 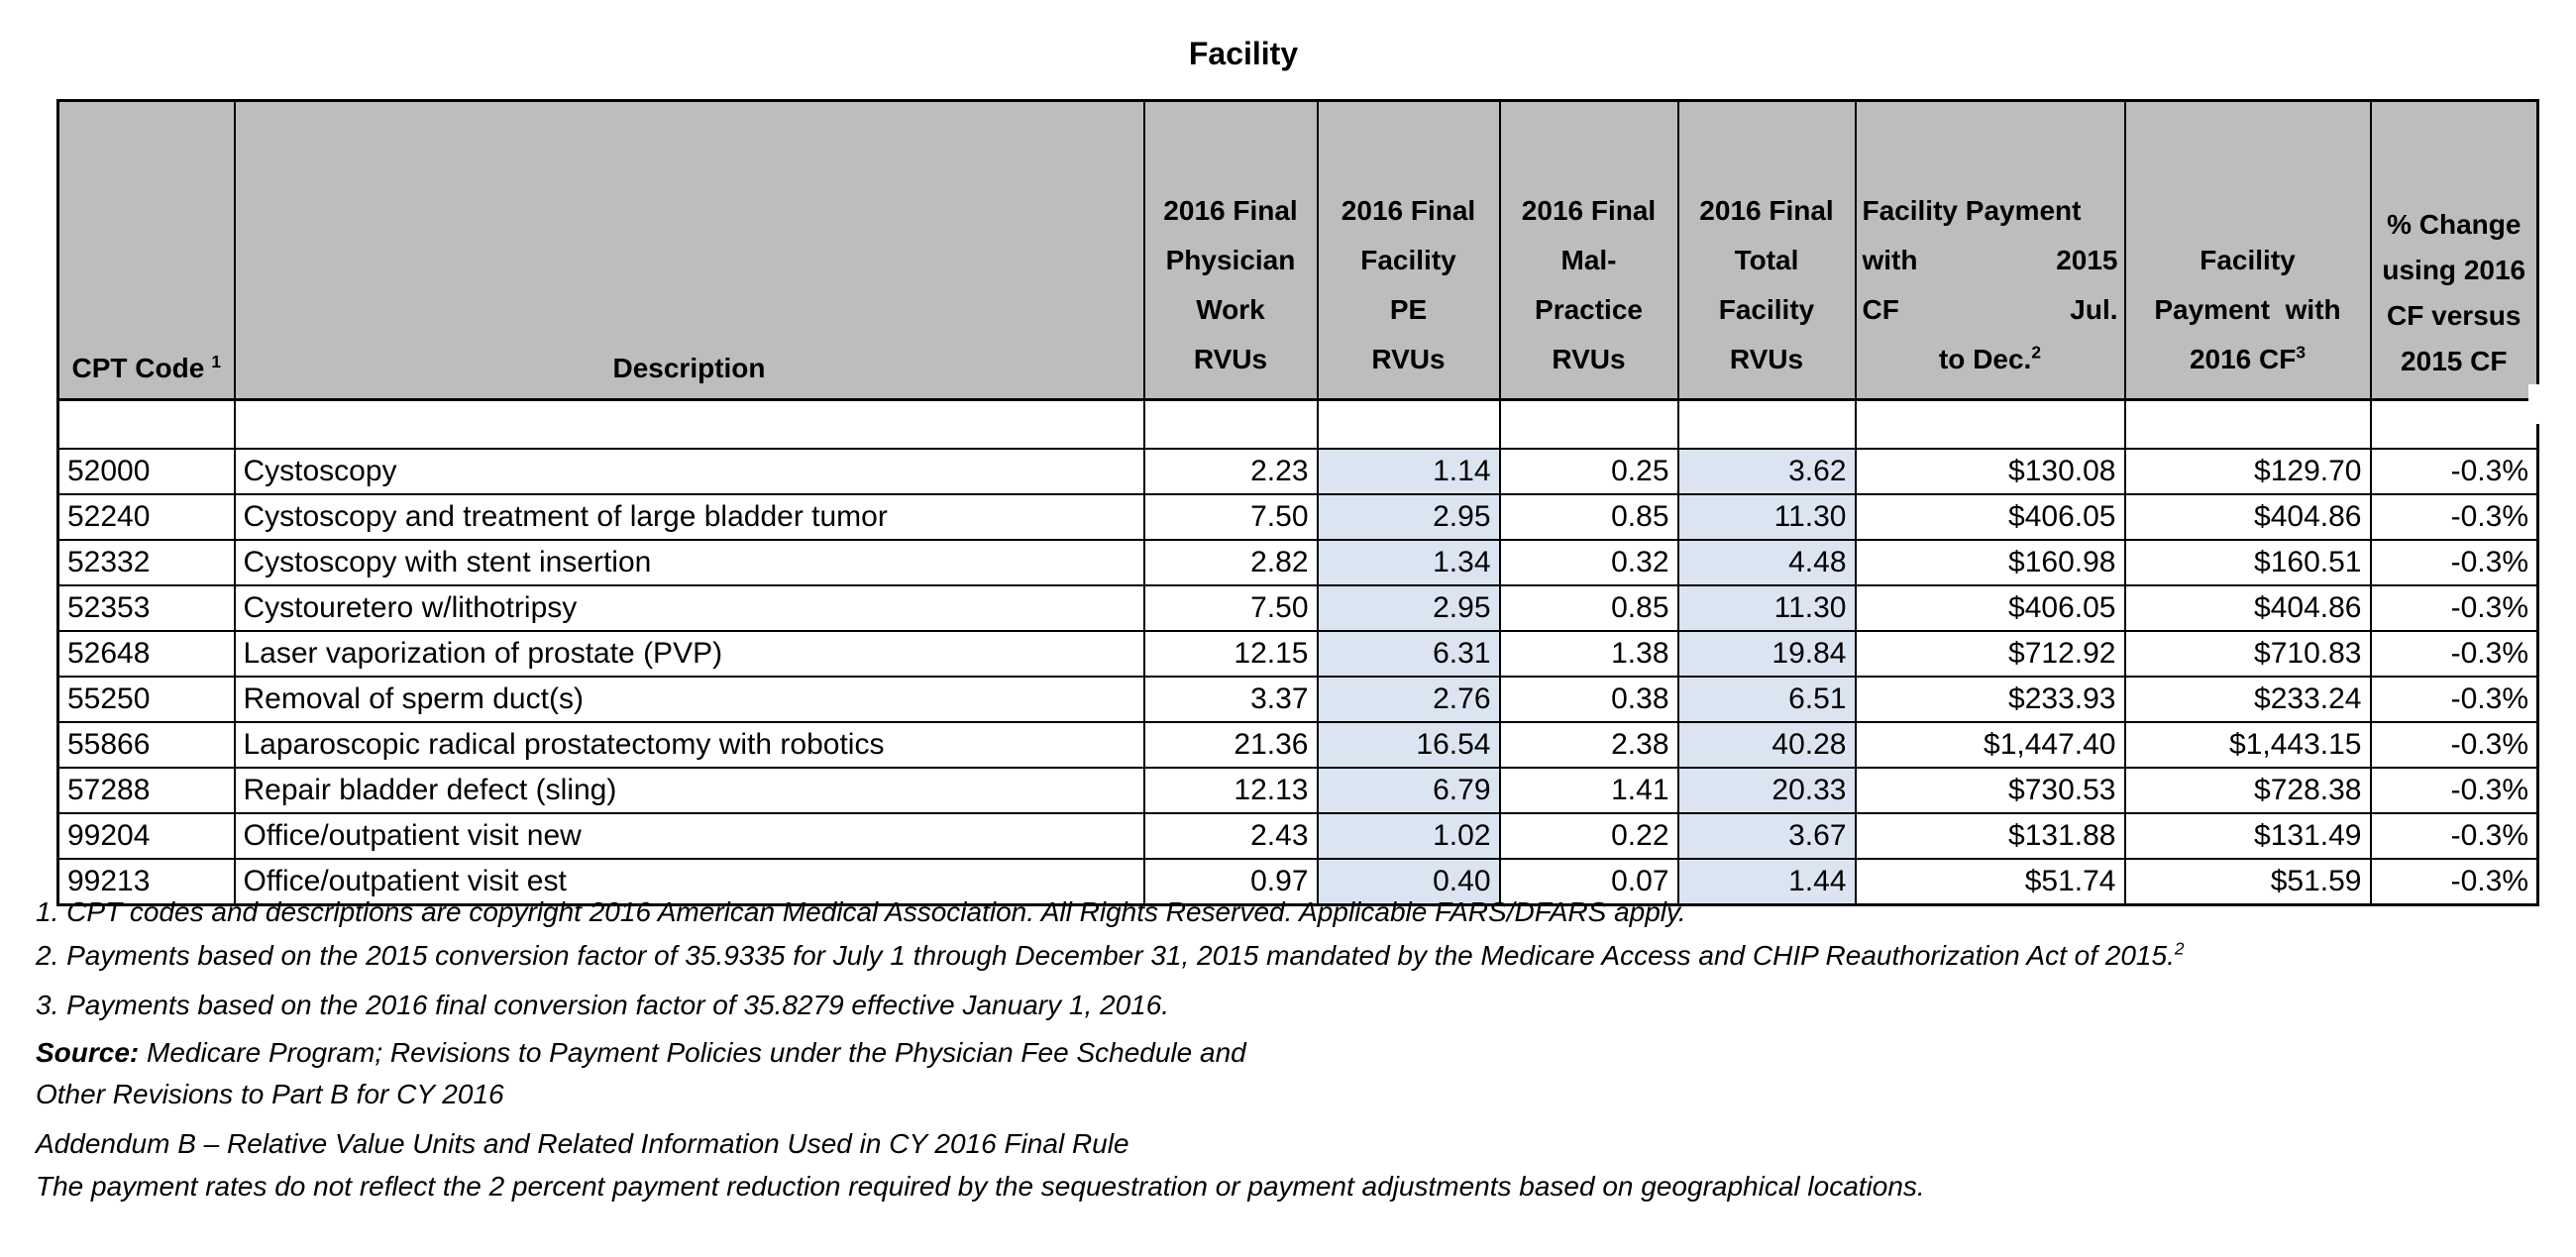 What do you see at coordinates (2247, 654) in the screenshot?
I see `cell-payment-2016cf: $710.83` at bounding box center [2247, 654].